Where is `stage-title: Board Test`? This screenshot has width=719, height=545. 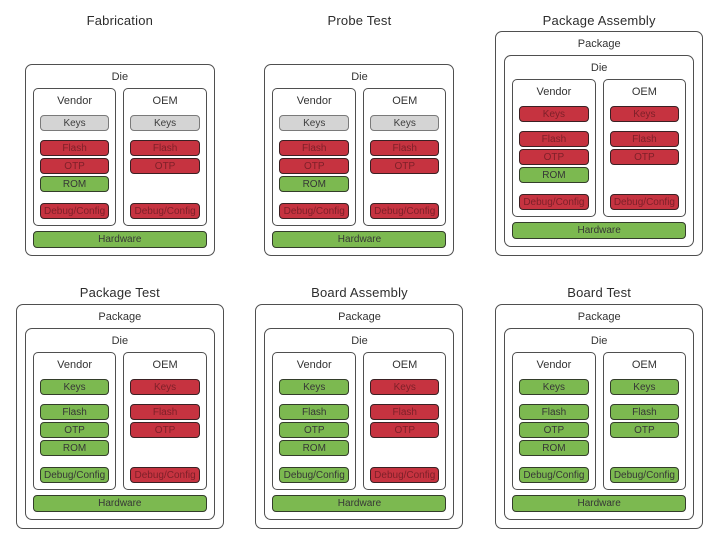 stage-title: Board Test is located at coordinates (599, 292).